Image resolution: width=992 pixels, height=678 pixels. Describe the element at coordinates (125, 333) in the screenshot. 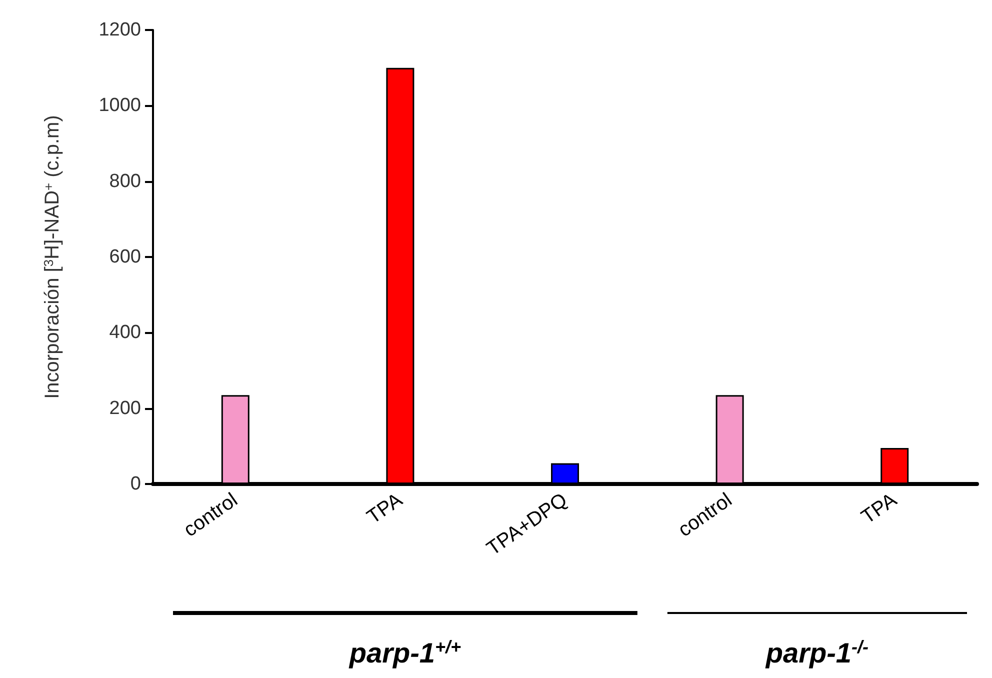

I see `y-tick-label: 400` at that location.